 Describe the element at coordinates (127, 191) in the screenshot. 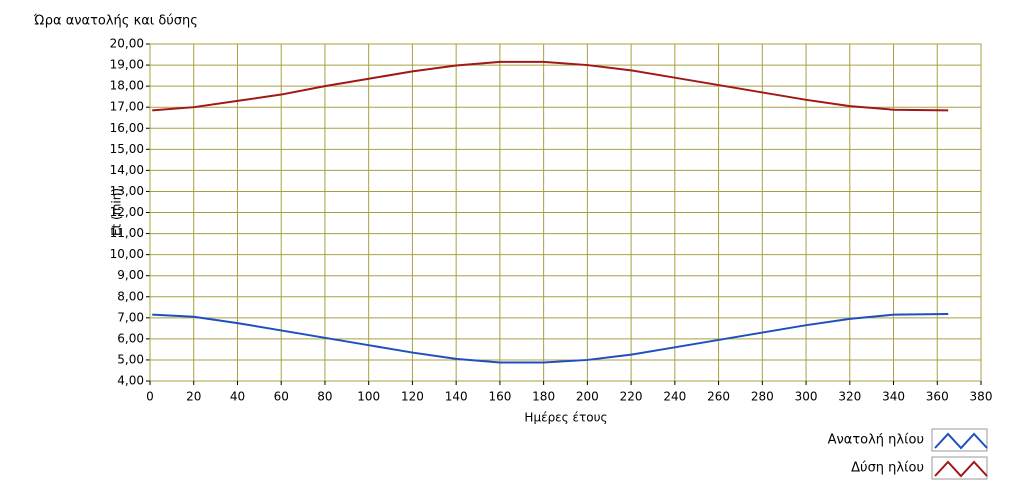

I see `y-tick-label: 13,00` at that location.